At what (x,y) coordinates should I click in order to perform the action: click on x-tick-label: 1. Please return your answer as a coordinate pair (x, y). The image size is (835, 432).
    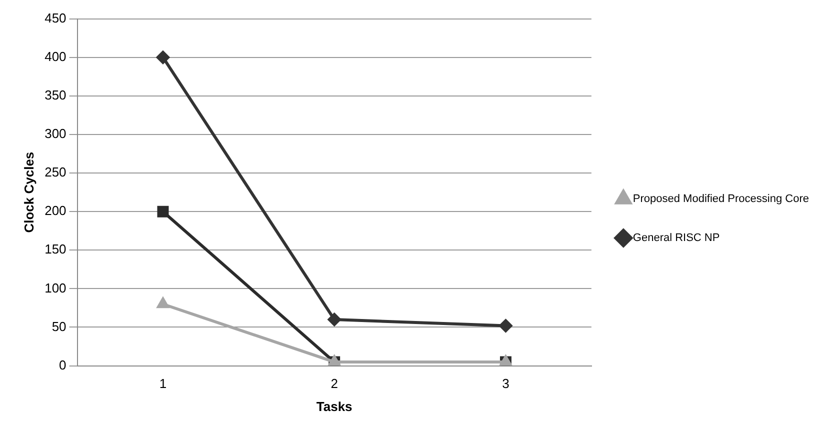
    Looking at the image, I should click on (163, 384).